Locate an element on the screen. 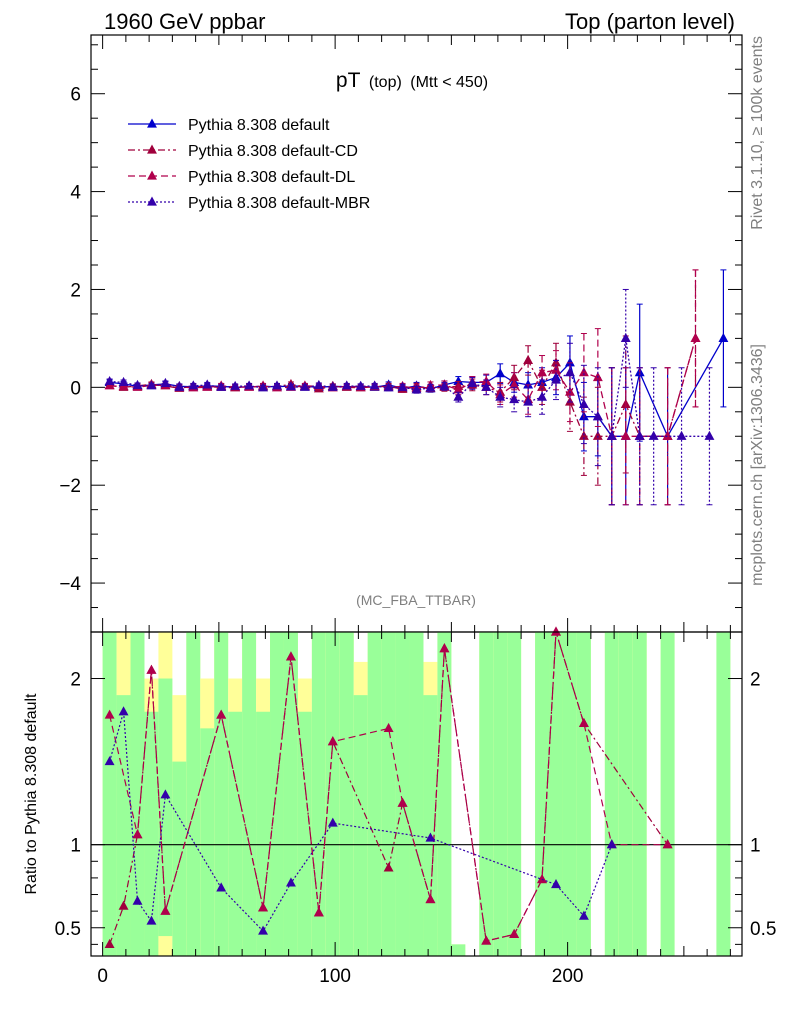 The image size is (786, 1024). ratio-y-tick-label: 1 is located at coordinates (75, 846).